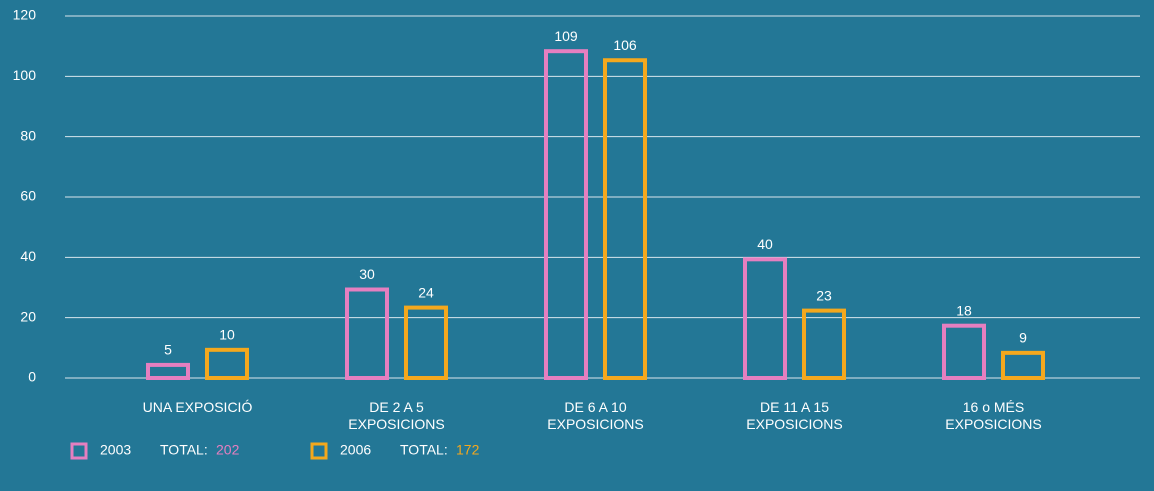  What do you see at coordinates (28, 316) in the screenshot?
I see `y-tick-label: 20` at bounding box center [28, 316].